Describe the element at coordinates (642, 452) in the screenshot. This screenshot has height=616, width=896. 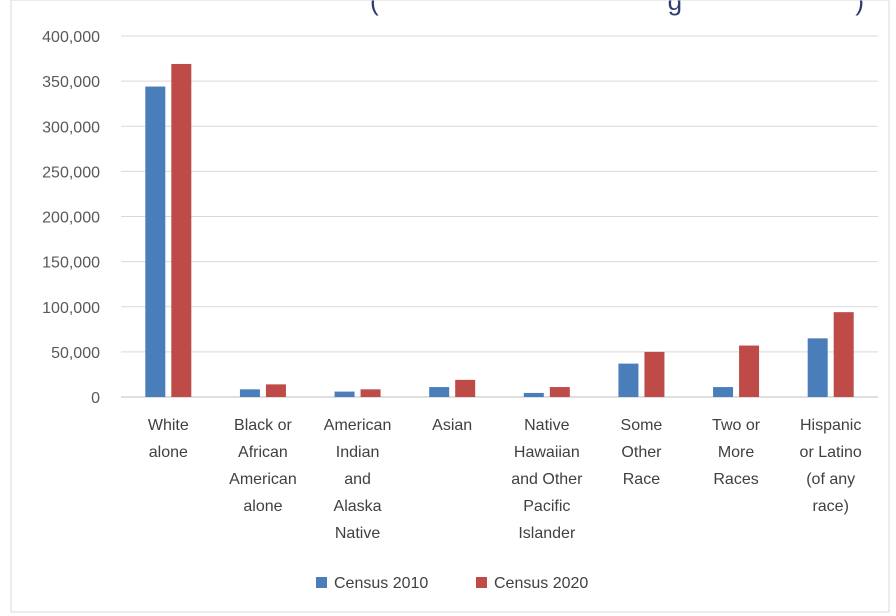
I see `category-label: Some Other Race` at that location.